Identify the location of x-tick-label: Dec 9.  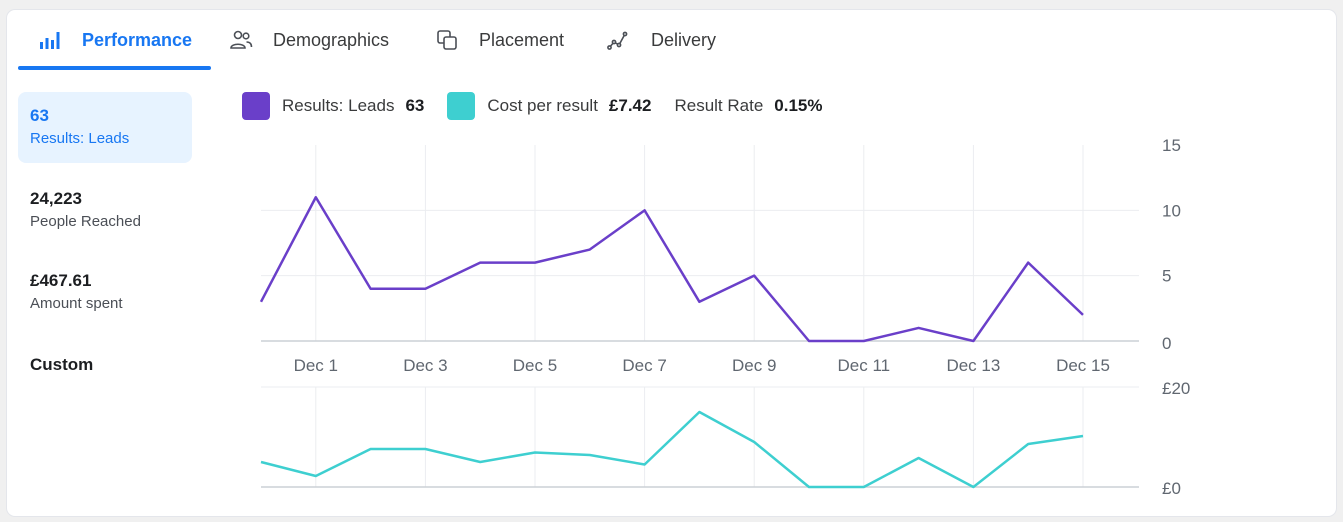
(754, 365).